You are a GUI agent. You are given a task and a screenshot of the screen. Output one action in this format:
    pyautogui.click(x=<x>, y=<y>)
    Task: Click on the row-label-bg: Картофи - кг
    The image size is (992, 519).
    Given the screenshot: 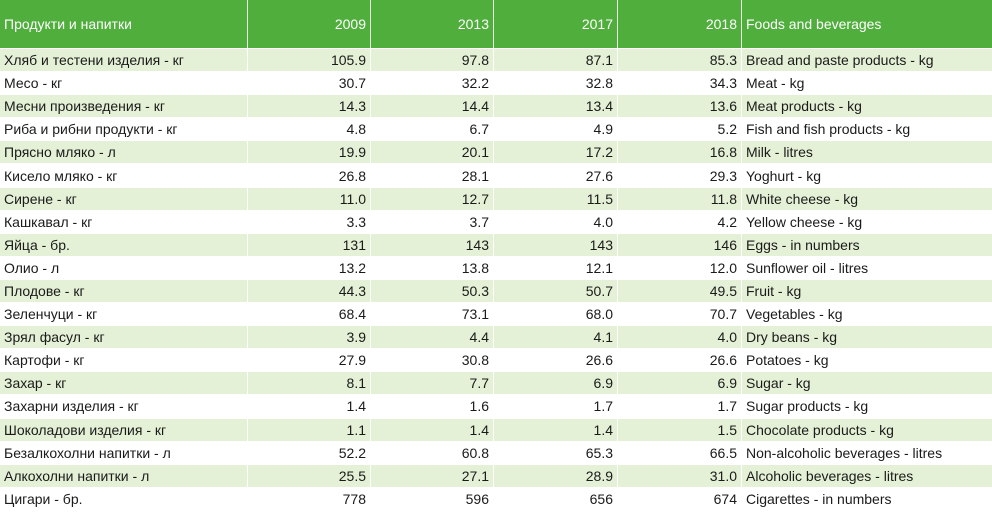 What is the action you would take?
    pyautogui.click(x=124, y=360)
    